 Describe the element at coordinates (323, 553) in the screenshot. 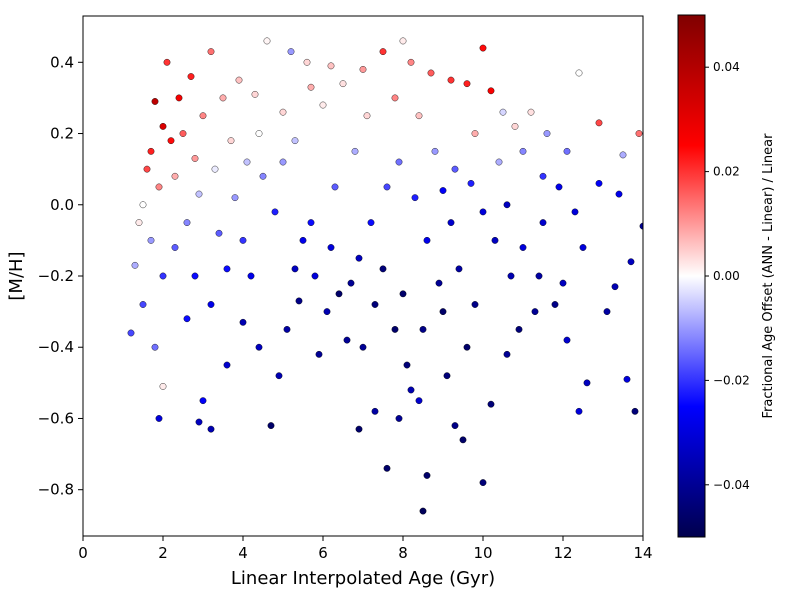

I see `x-tick-label: 6` at that location.